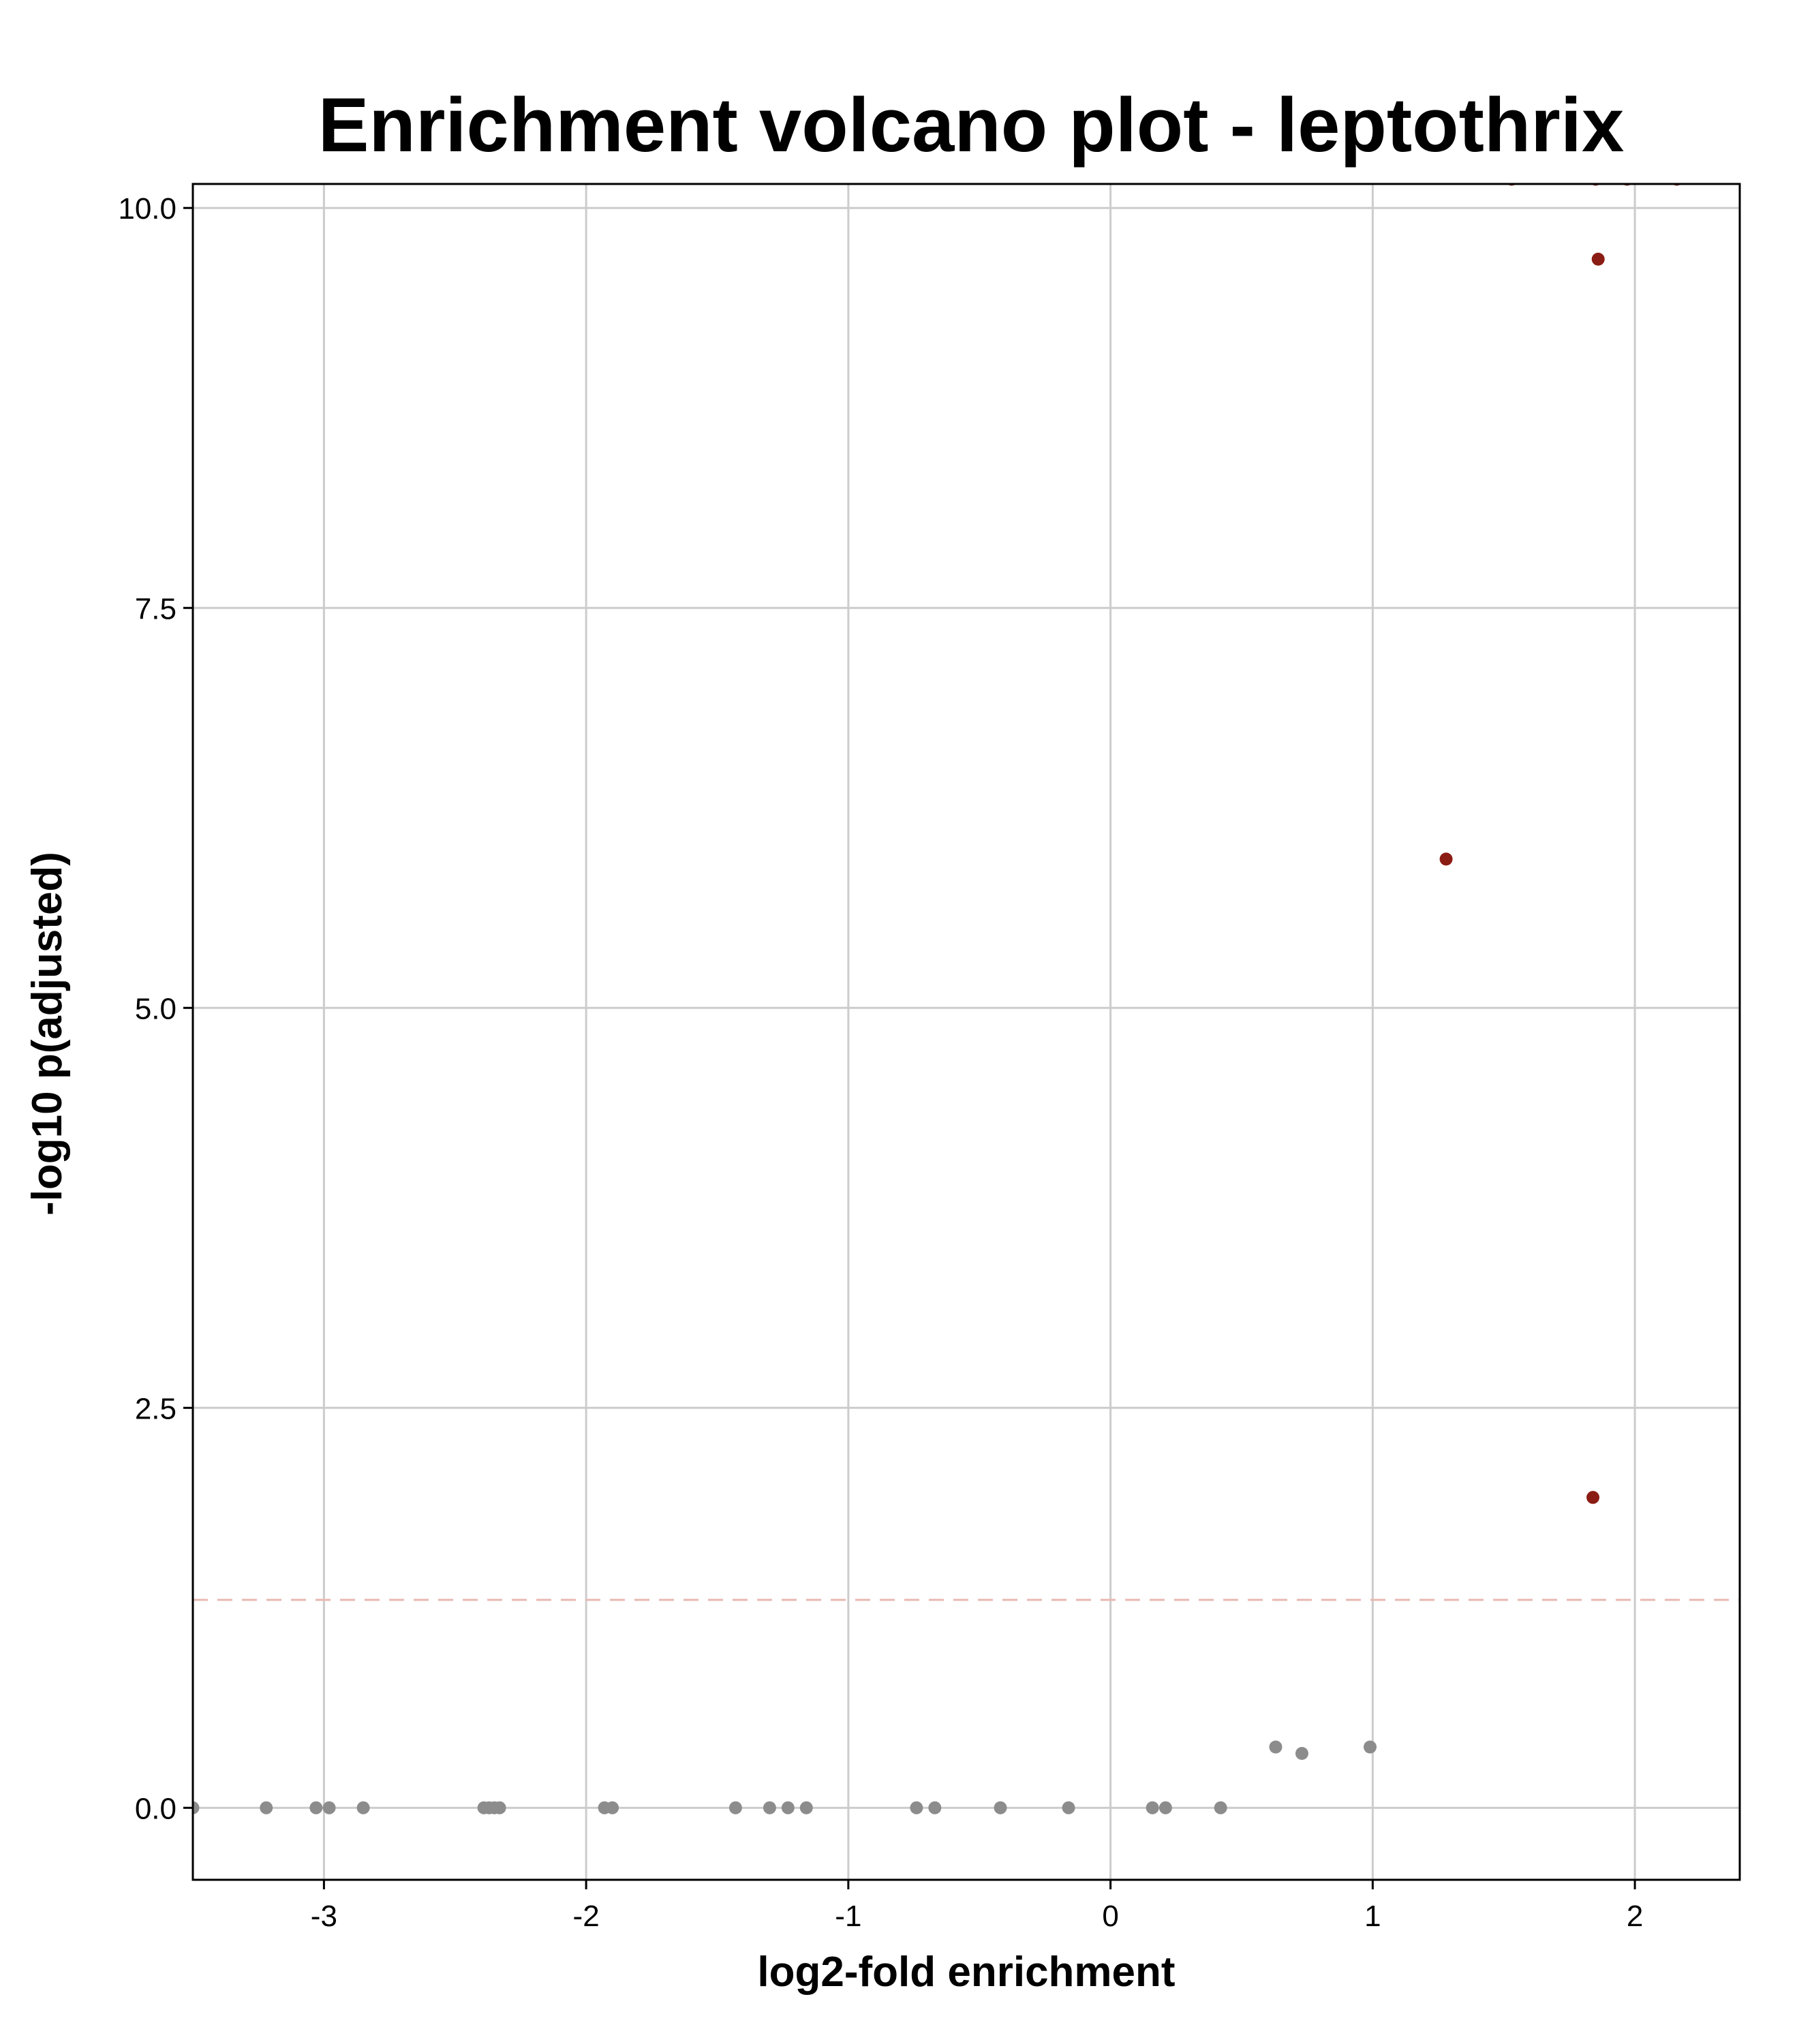  I want to click on x-tick-label: 0, so click(1110, 1917).